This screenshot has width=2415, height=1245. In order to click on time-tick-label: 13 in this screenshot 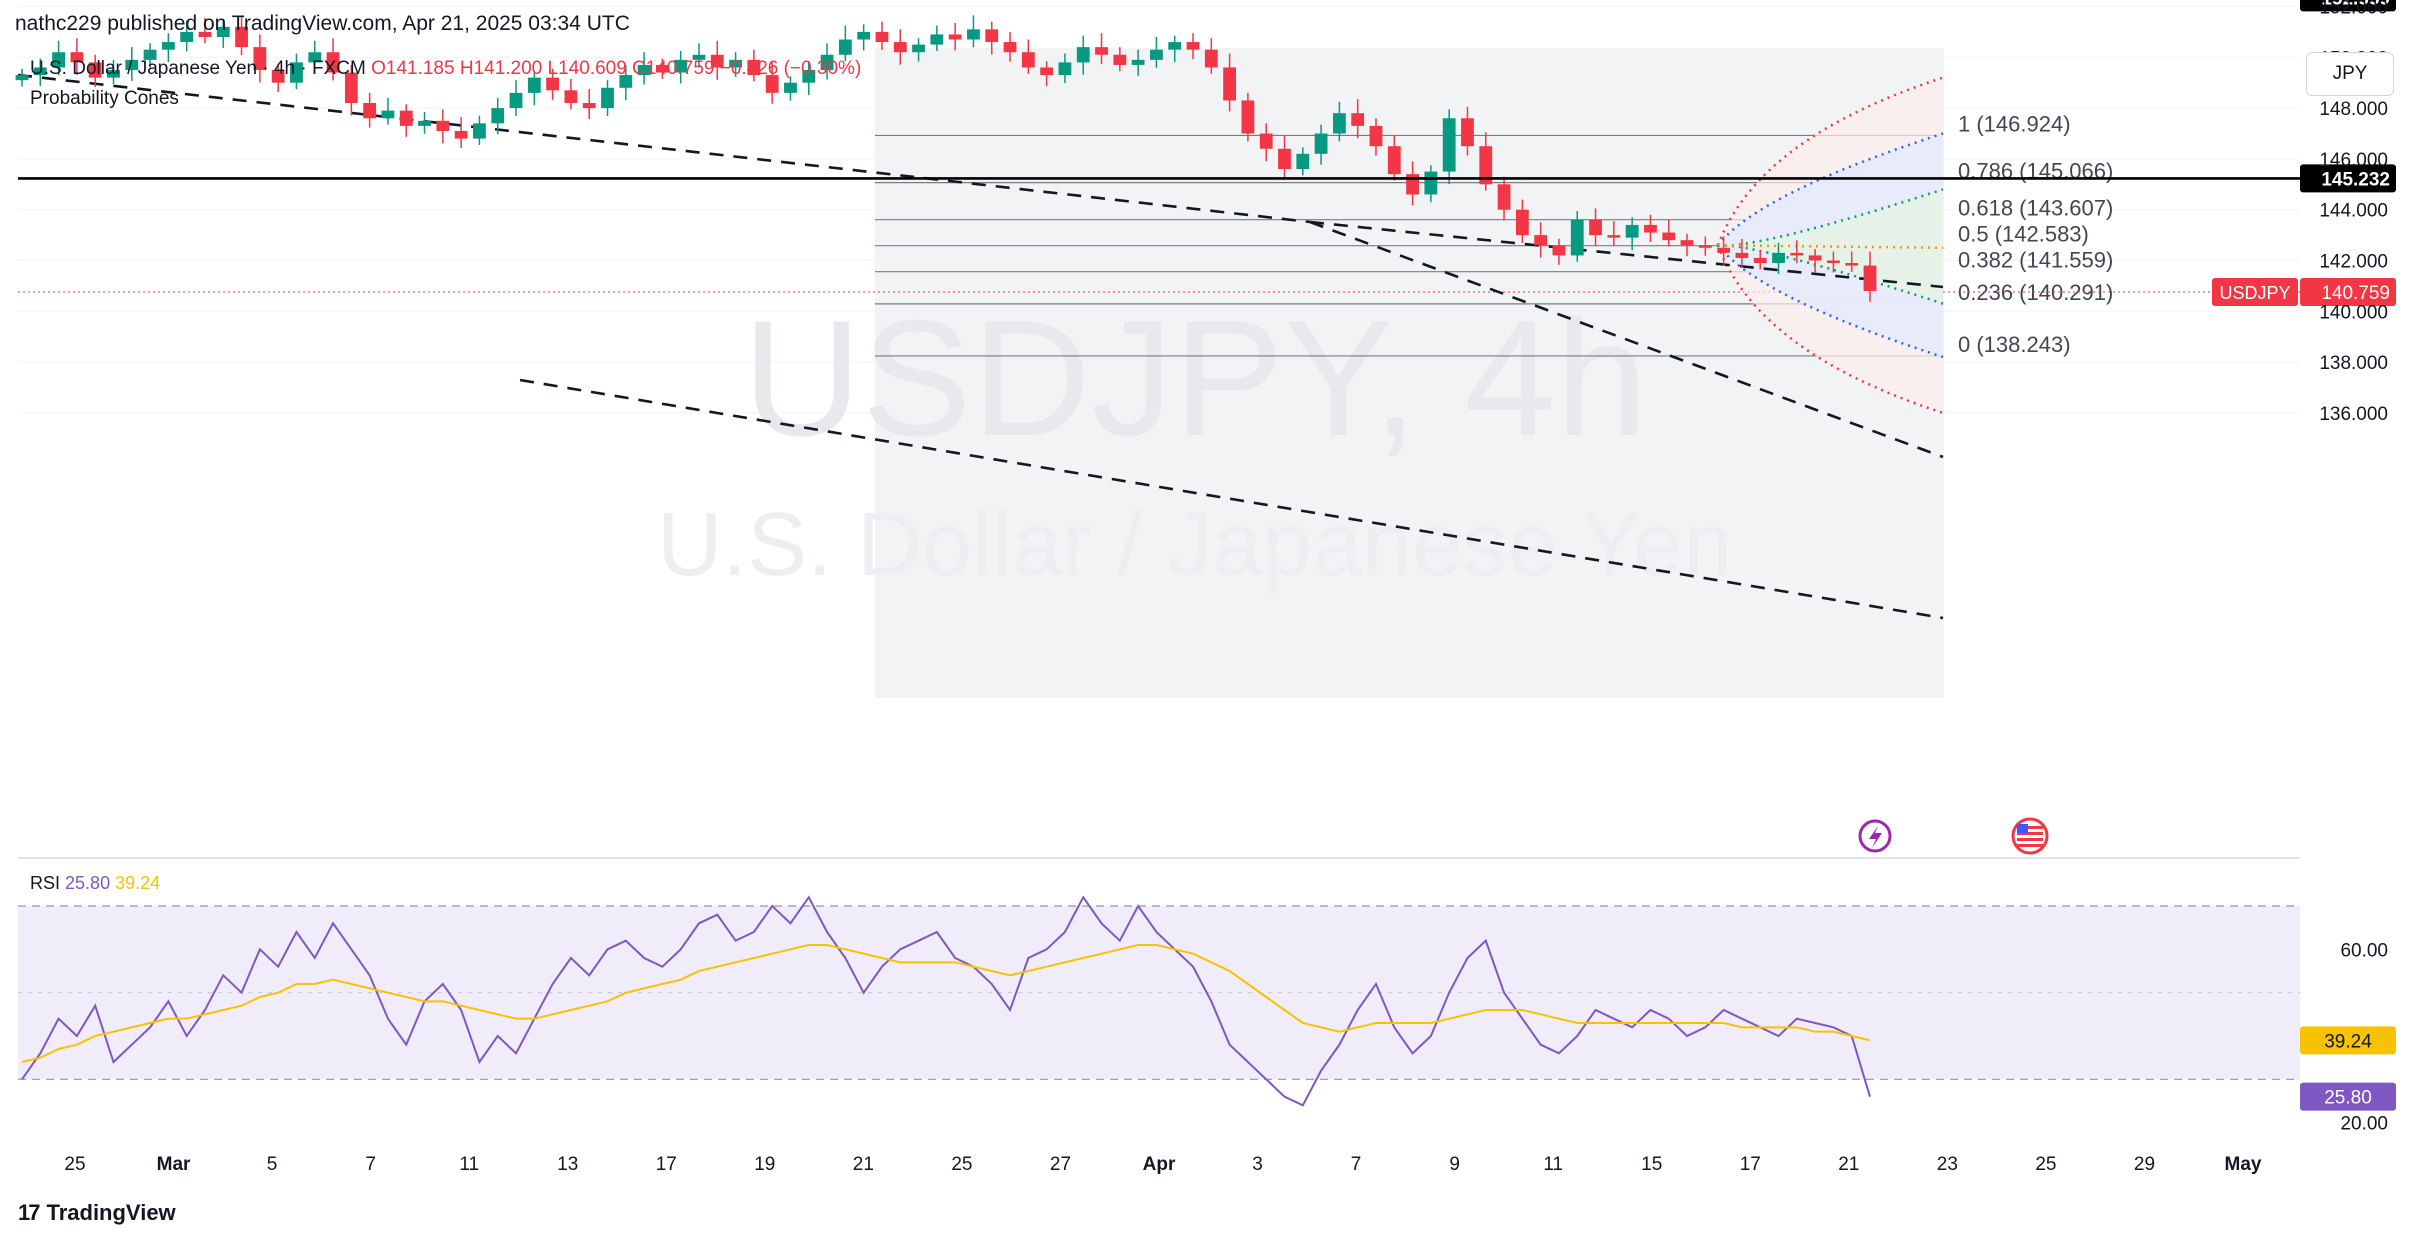, I will do `click(567, 1164)`.